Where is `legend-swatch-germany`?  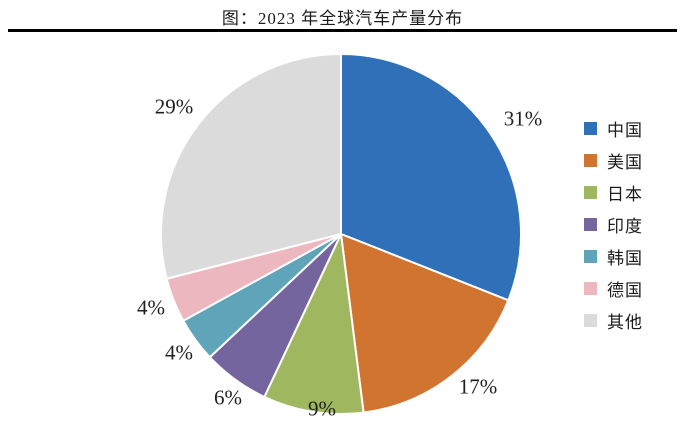
legend-swatch-germany is located at coordinates (590, 288).